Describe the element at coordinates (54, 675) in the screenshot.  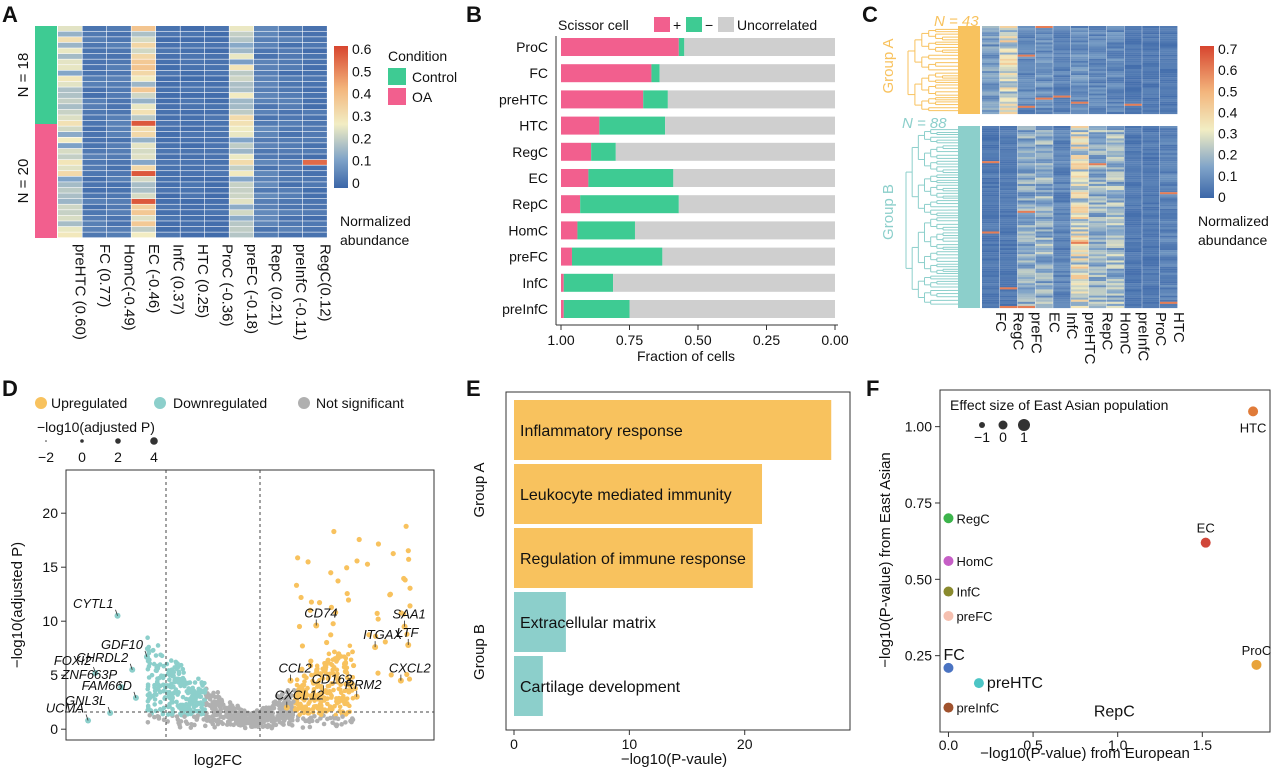
I see `y-tick-label: 5` at that location.